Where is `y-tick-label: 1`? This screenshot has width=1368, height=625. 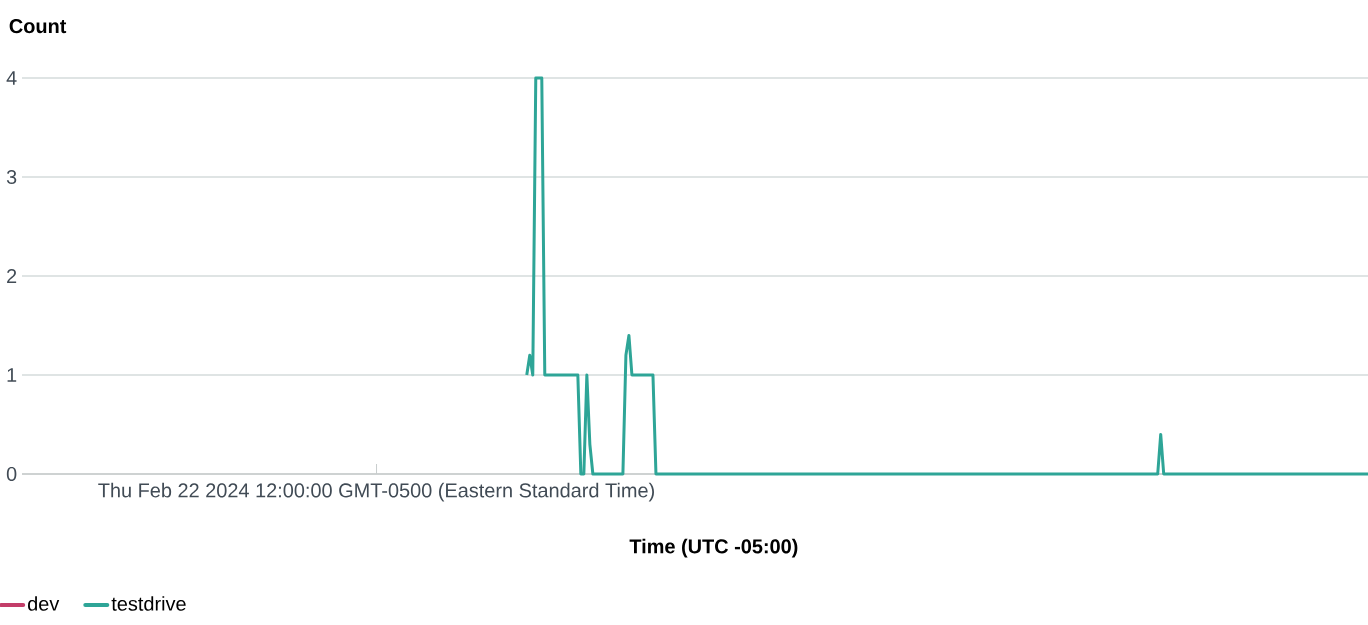 y-tick-label: 1 is located at coordinates (12, 375).